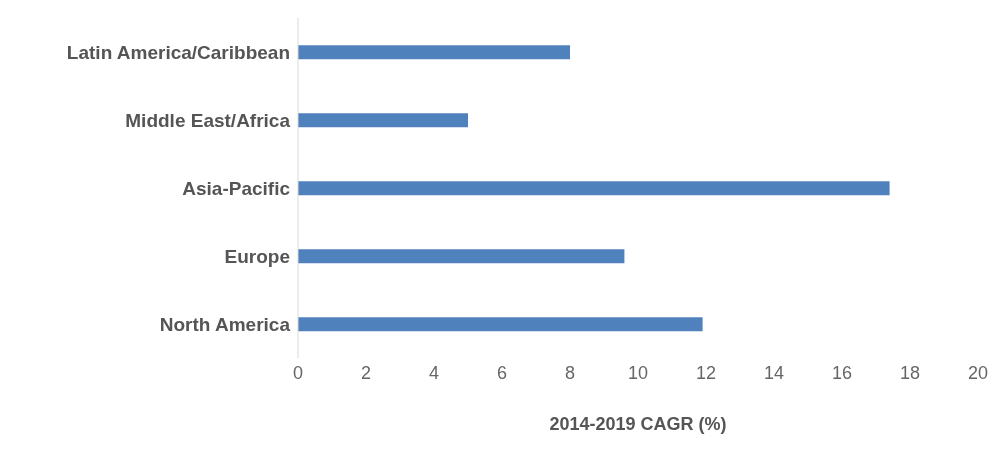 The image size is (1004, 466). I want to click on x-tick-label: 16, so click(842, 372).